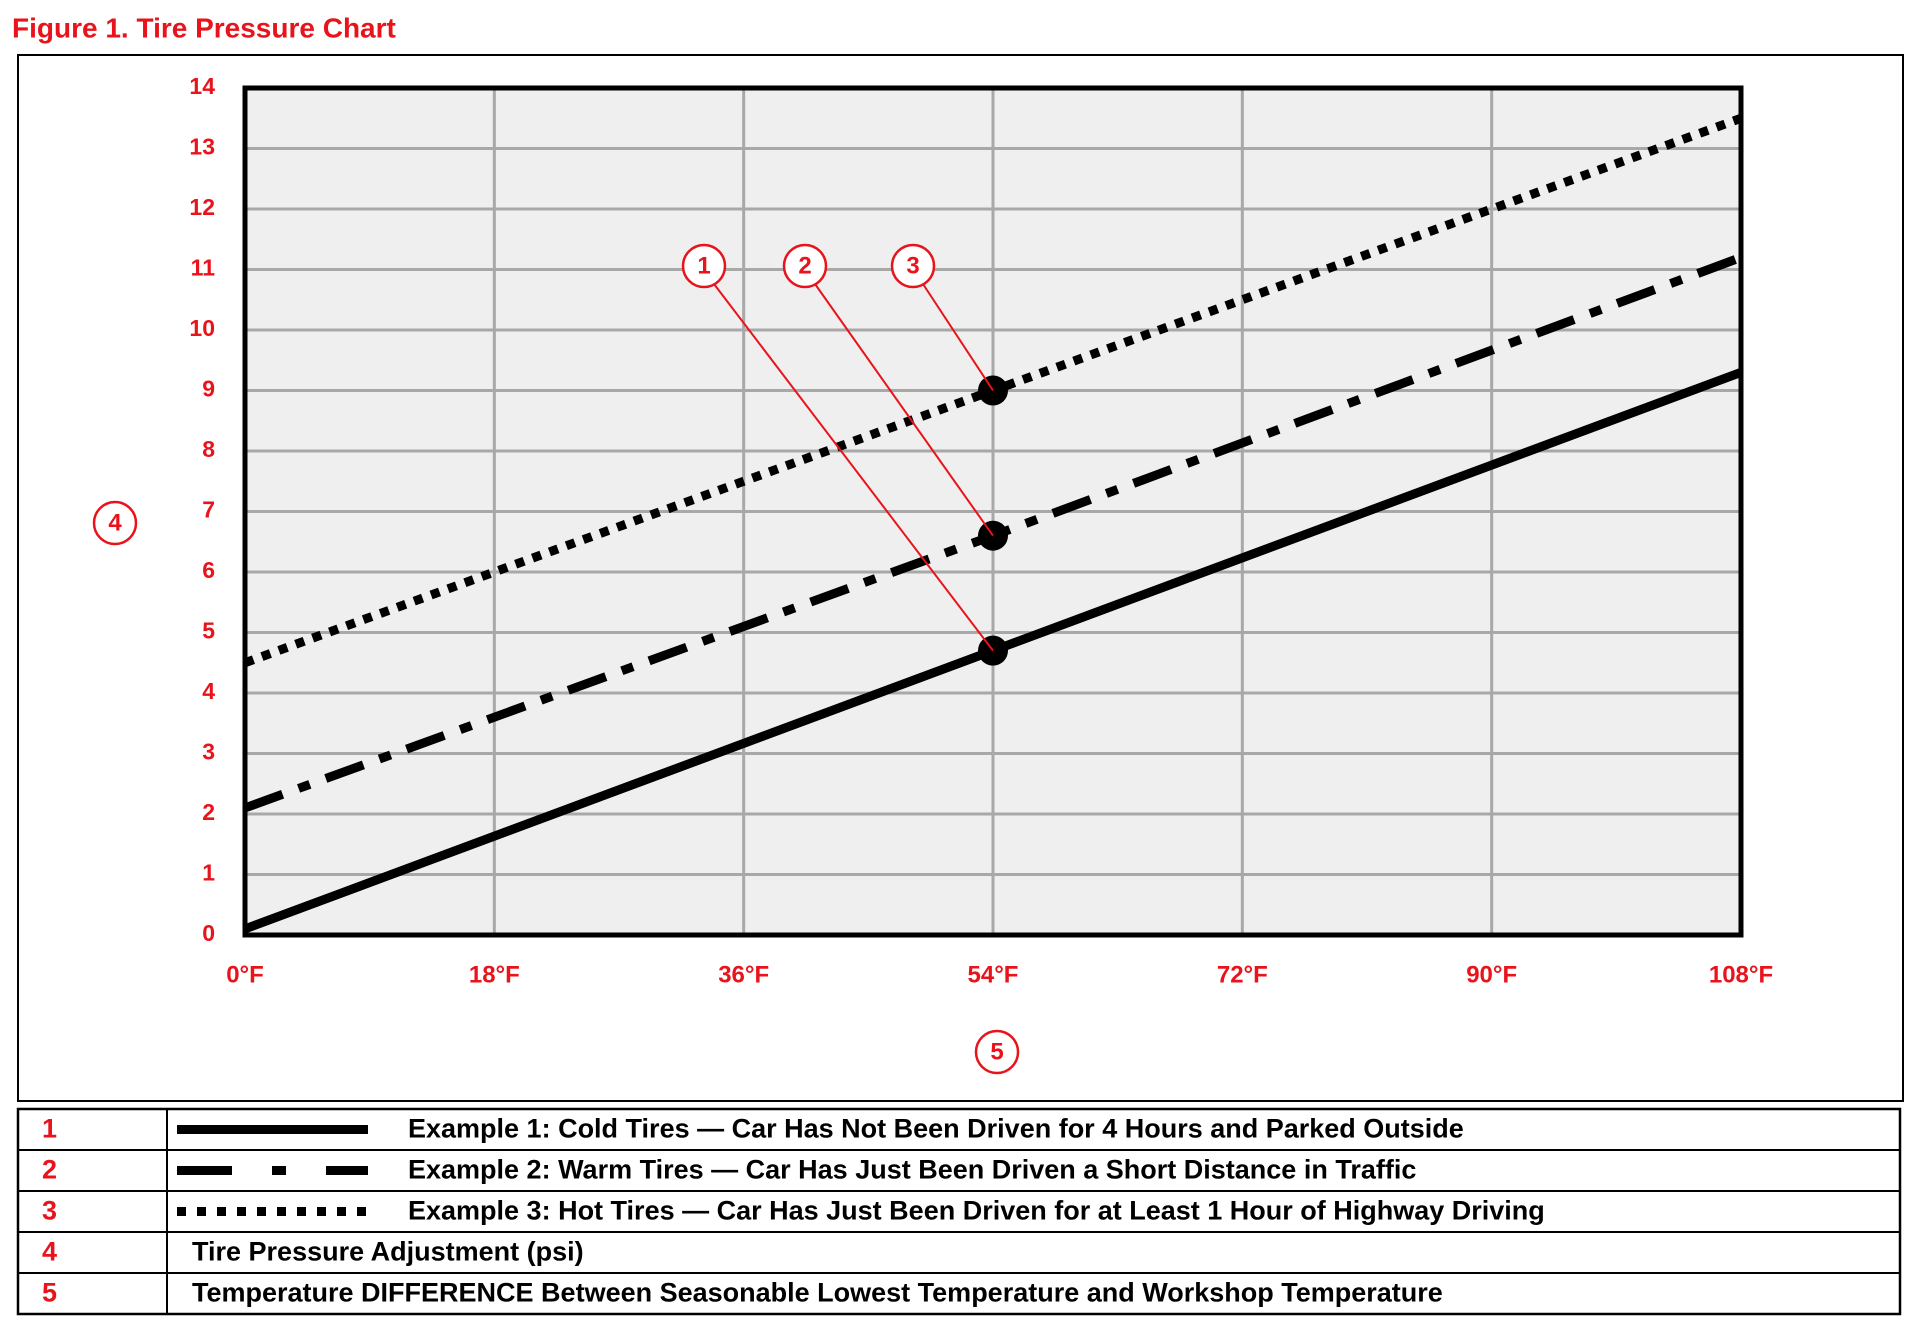 The height and width of the screenshot is (1328, 1912). I want to click on x-tick-label: 72°F, so click(1242, 974).